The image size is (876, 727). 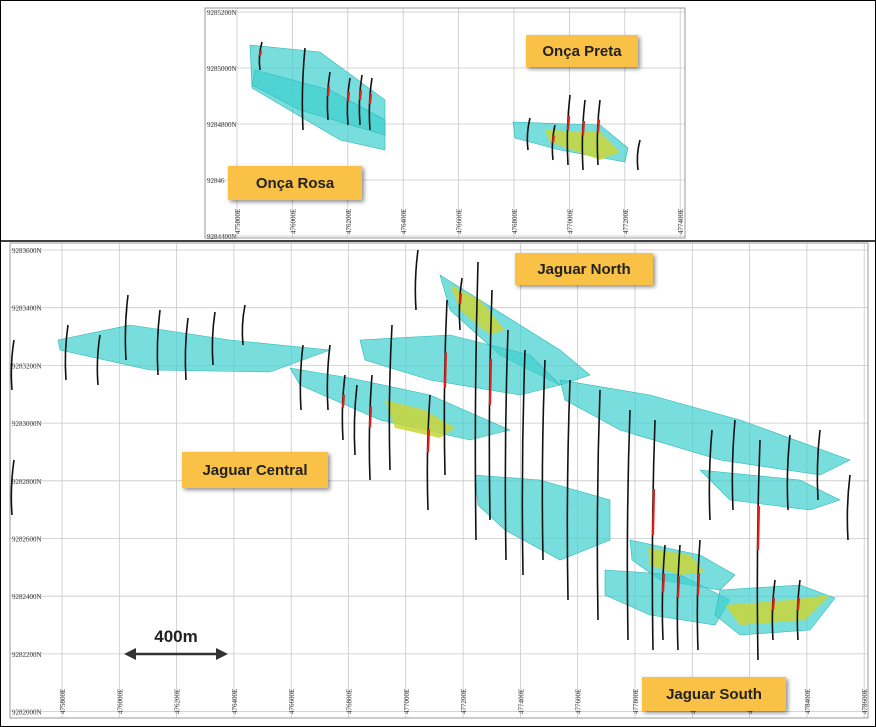 I want to click on northing-label: 9285200N, so click(x=222, y=13).